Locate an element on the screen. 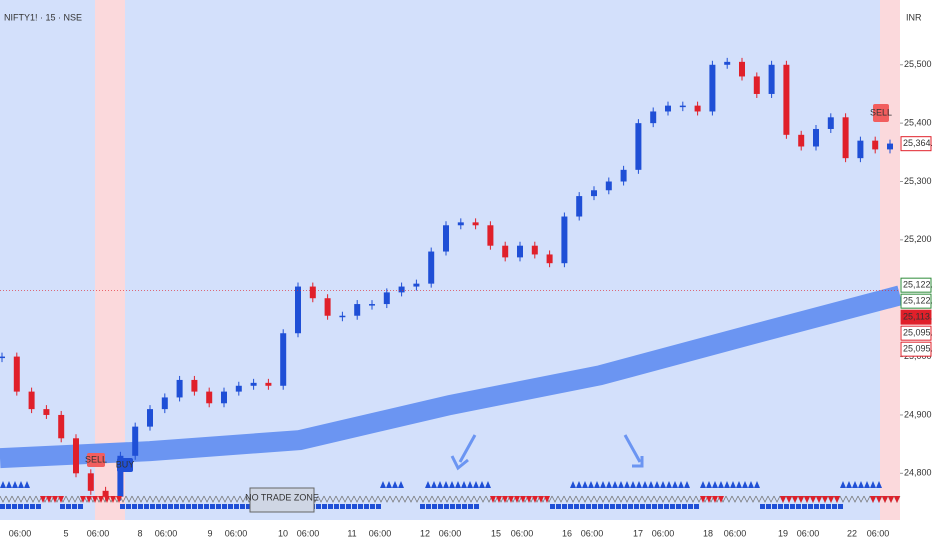 The image size is (932, 550). y-tick-label: 25,500.00 is located at coordinates (918, 64).